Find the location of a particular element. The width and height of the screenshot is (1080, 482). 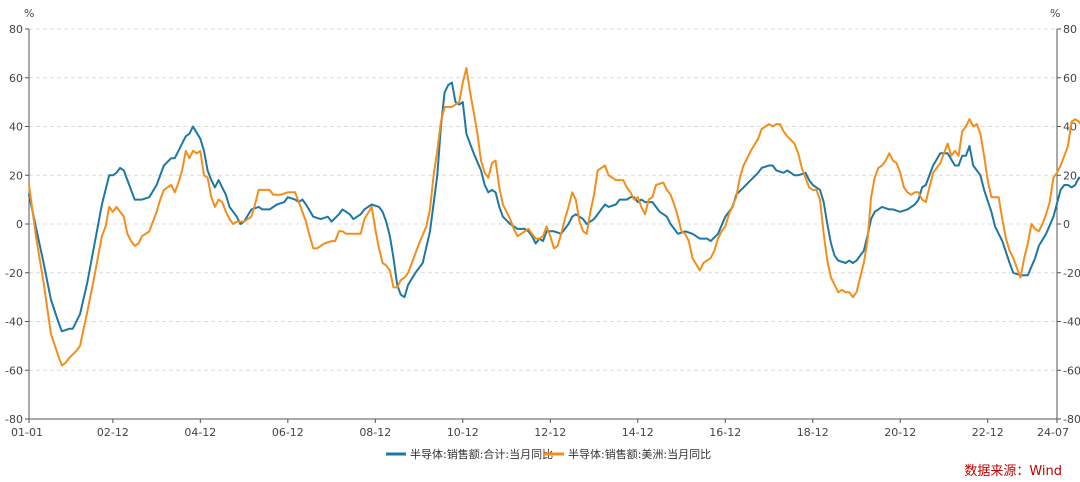

y-tick-label-left: -60 is located at coordinates (14, 370).